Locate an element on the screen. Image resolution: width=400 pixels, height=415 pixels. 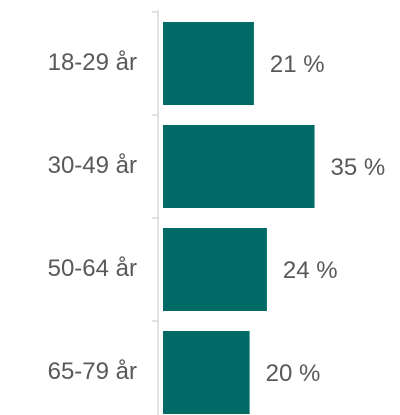
value-label: 35 % is located at coordinates (358, 167).